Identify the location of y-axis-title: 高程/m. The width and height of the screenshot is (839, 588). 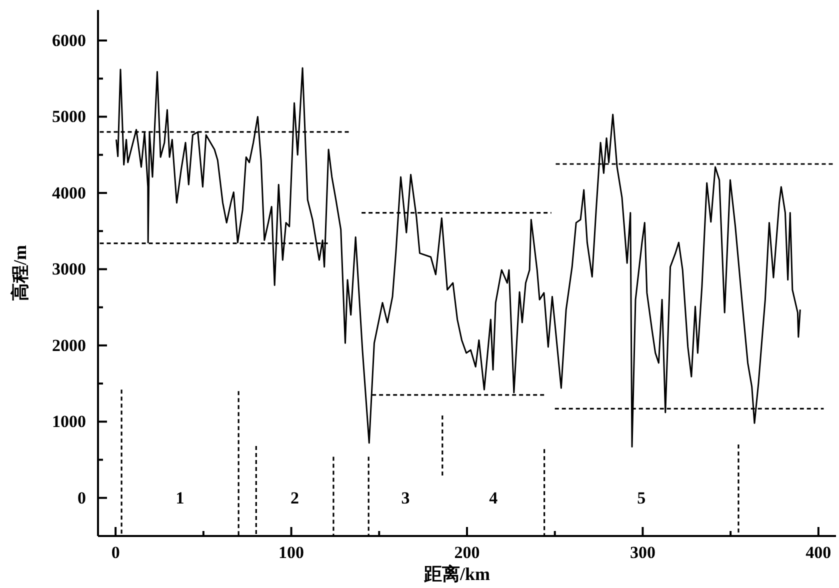
(20, 273).